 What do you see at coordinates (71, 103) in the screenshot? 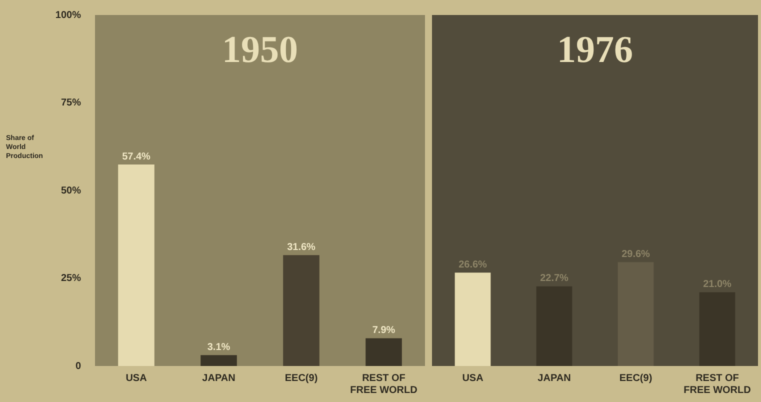
I see `y-tick-label: 75%` at bounding box center [71, 103].